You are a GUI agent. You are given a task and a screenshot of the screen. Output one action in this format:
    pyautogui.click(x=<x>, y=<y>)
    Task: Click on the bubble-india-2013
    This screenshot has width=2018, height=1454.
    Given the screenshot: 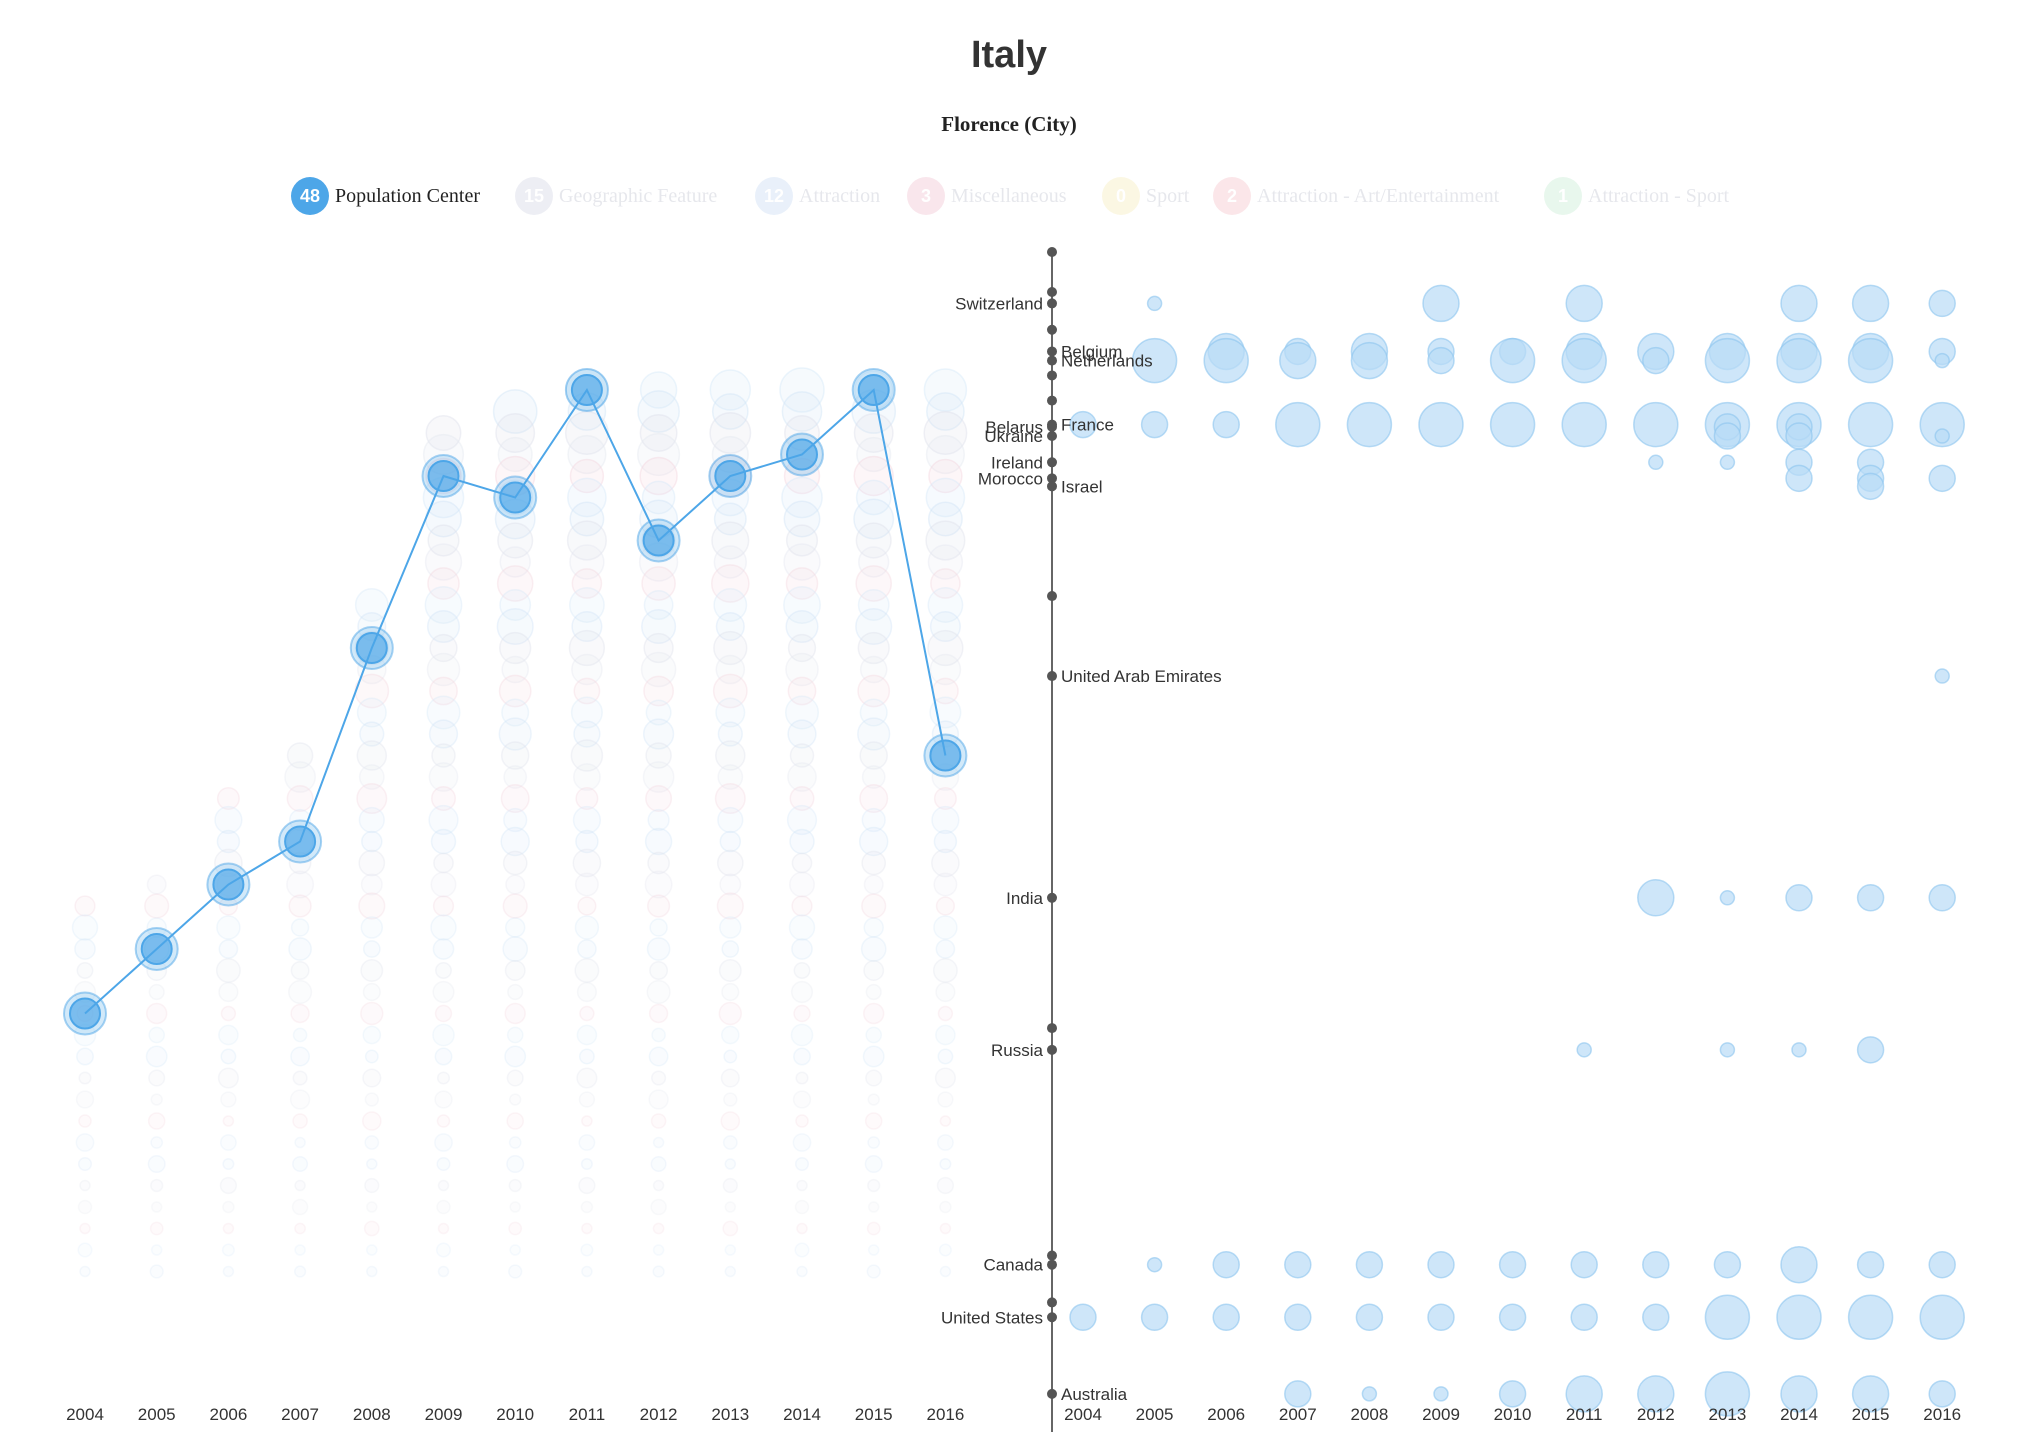 What is the action you would take?
    pyautogui.click(x=1727, y=898)
    